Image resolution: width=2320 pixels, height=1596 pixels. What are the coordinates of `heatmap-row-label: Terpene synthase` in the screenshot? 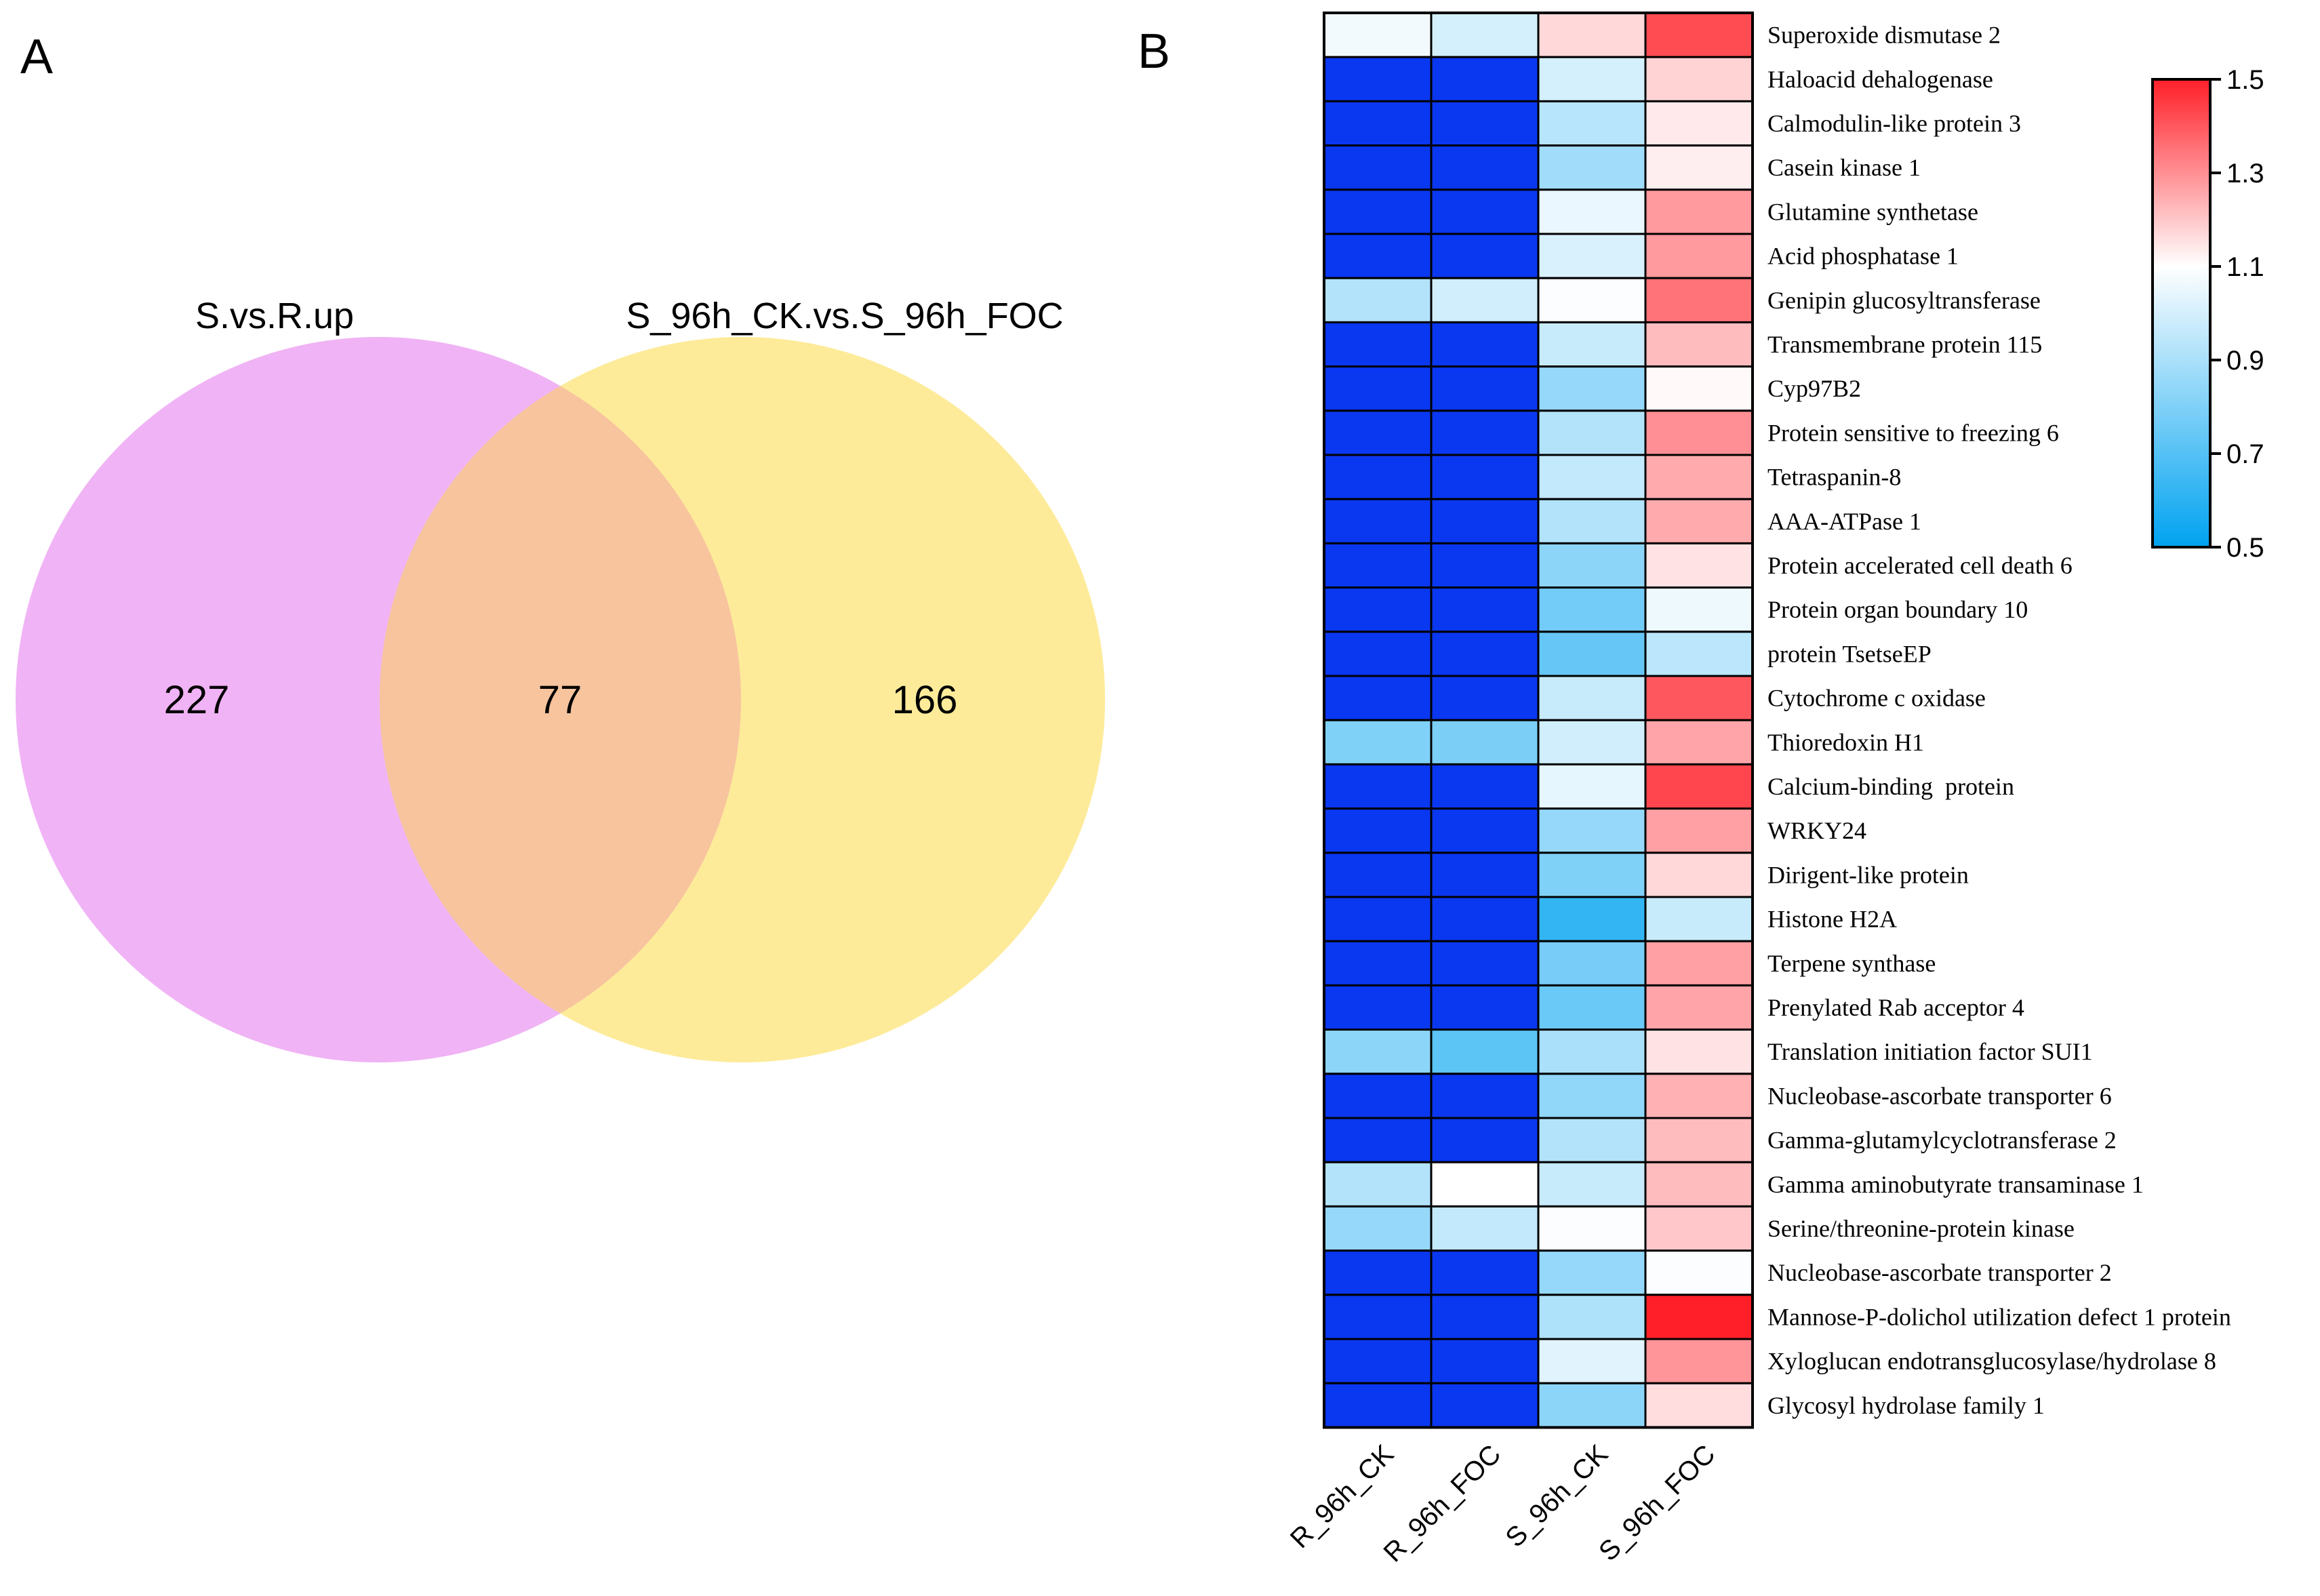 It's located at (1851, 963).